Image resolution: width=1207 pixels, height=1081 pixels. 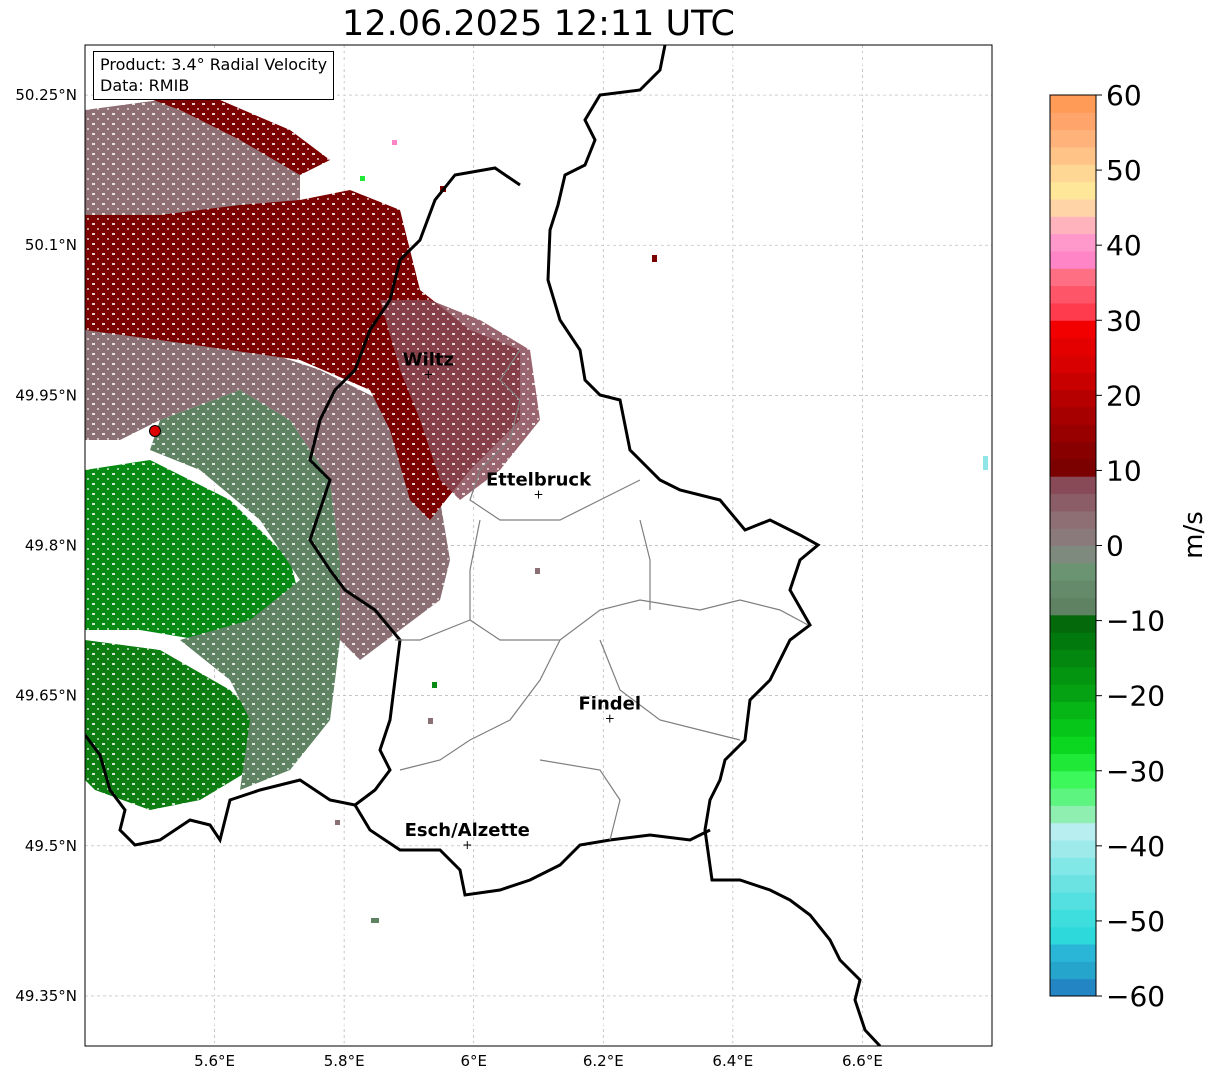 What do you see at coordinates (1135, 696) in the screenshot?
I see `colorbar-tick-label: −20` at bounding box center [1135, 696].